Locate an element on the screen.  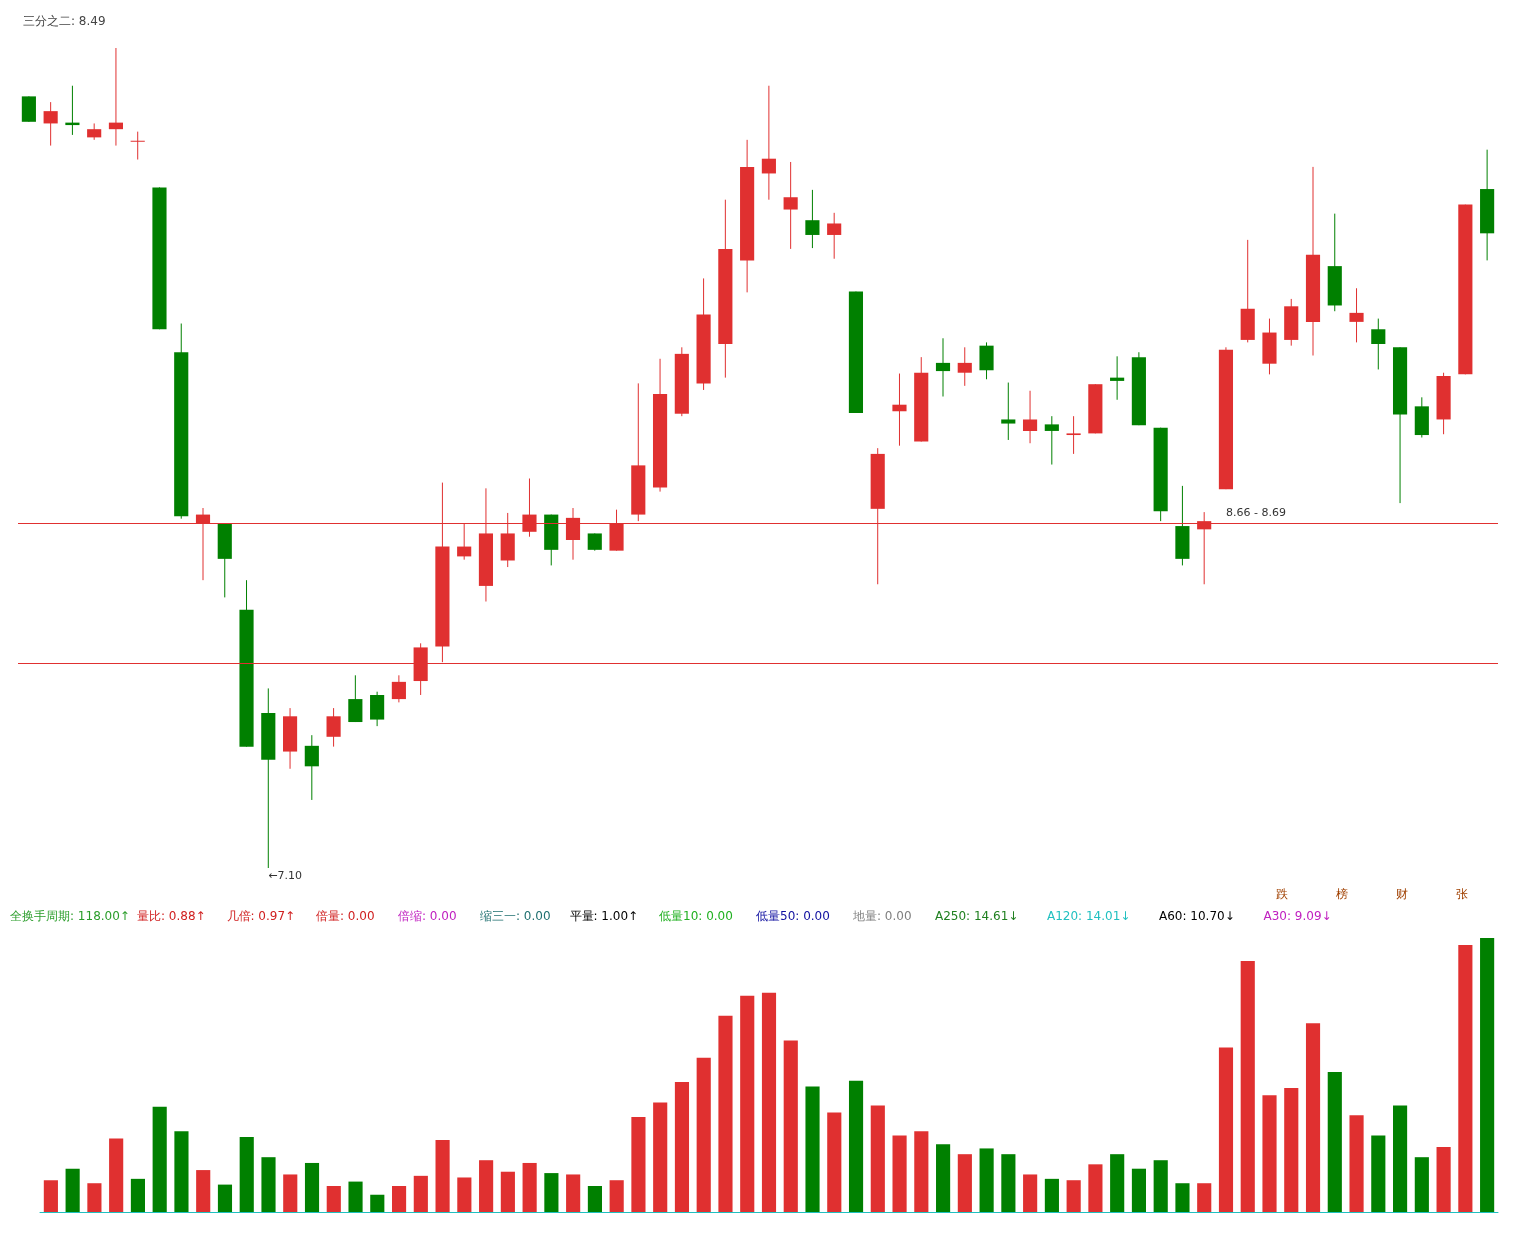
chart-title: 三分之二: 8.49 is located at coordinates (64, 21).